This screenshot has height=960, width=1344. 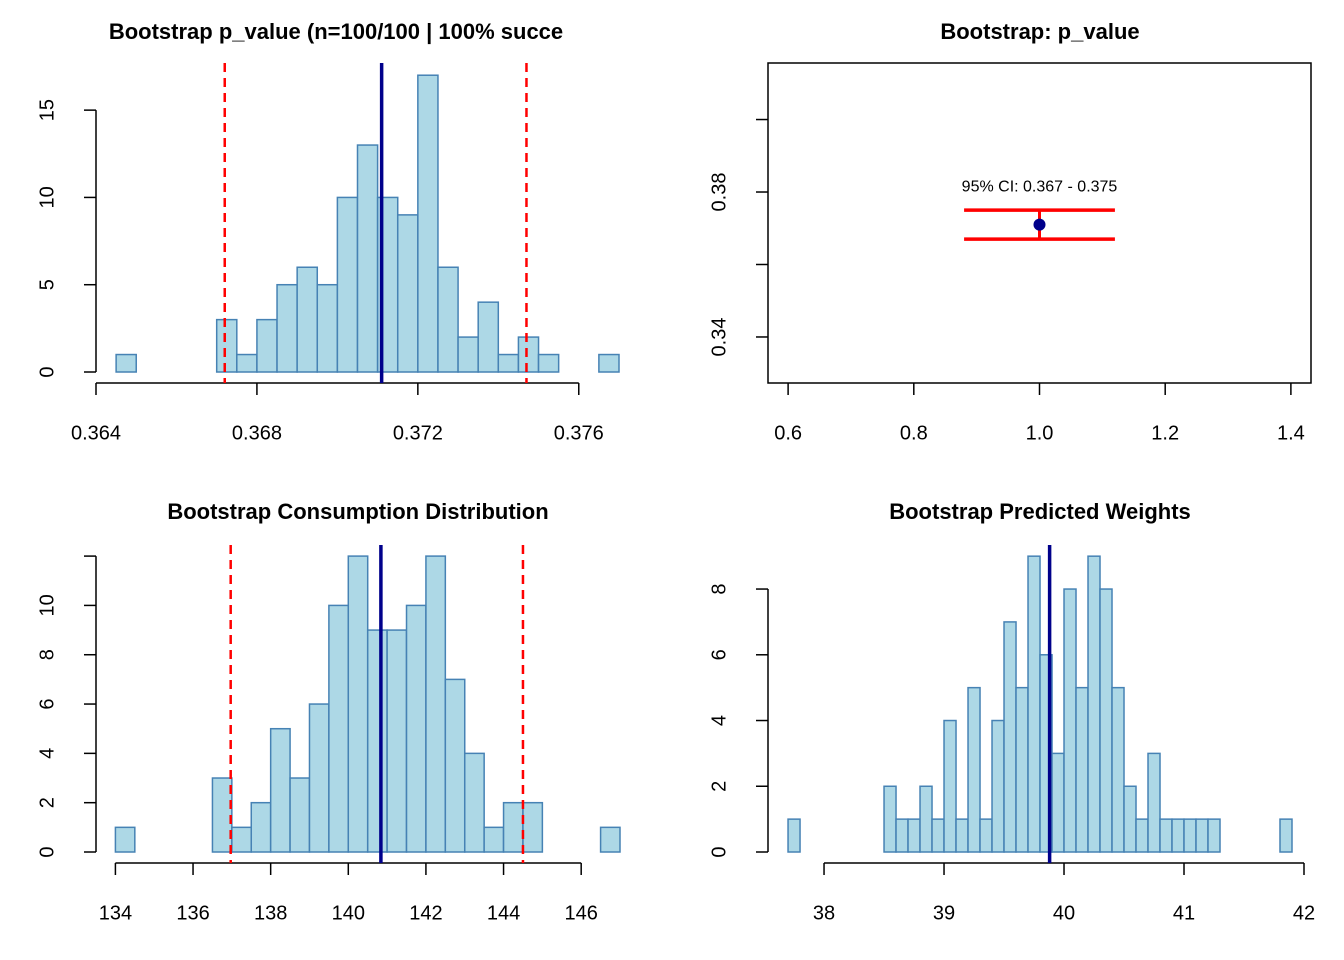 I want to click on x-tick-label: 41, so click(x=1184, y=913).